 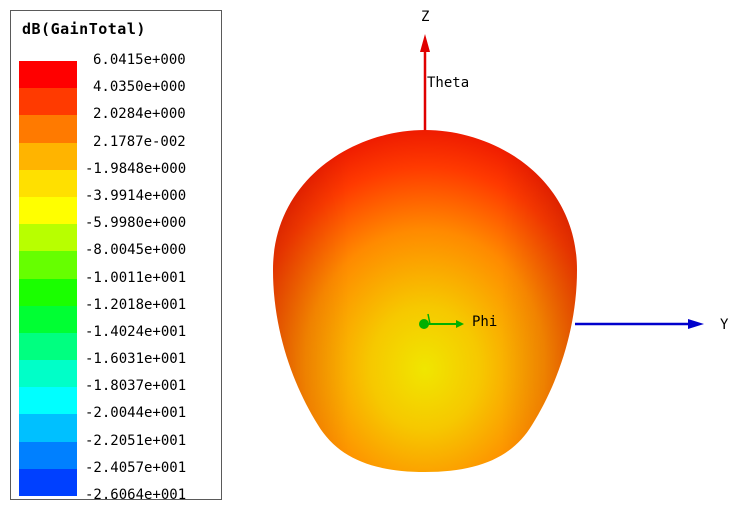 What do you see at coordinates (136, 359) in the screenshot?
I see `legend-tick-label: -1.6031e+001` at bounding box center [136, 359].